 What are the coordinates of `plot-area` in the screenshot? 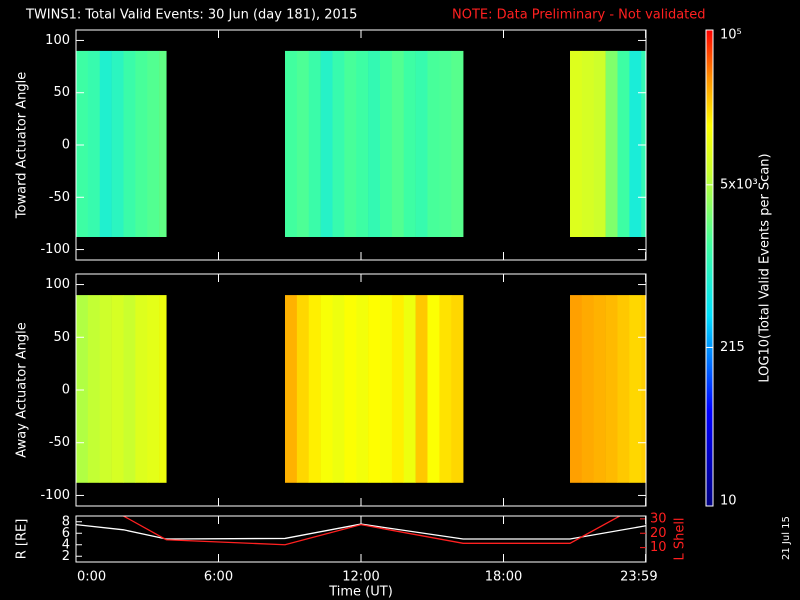 It's located at (361, 531).